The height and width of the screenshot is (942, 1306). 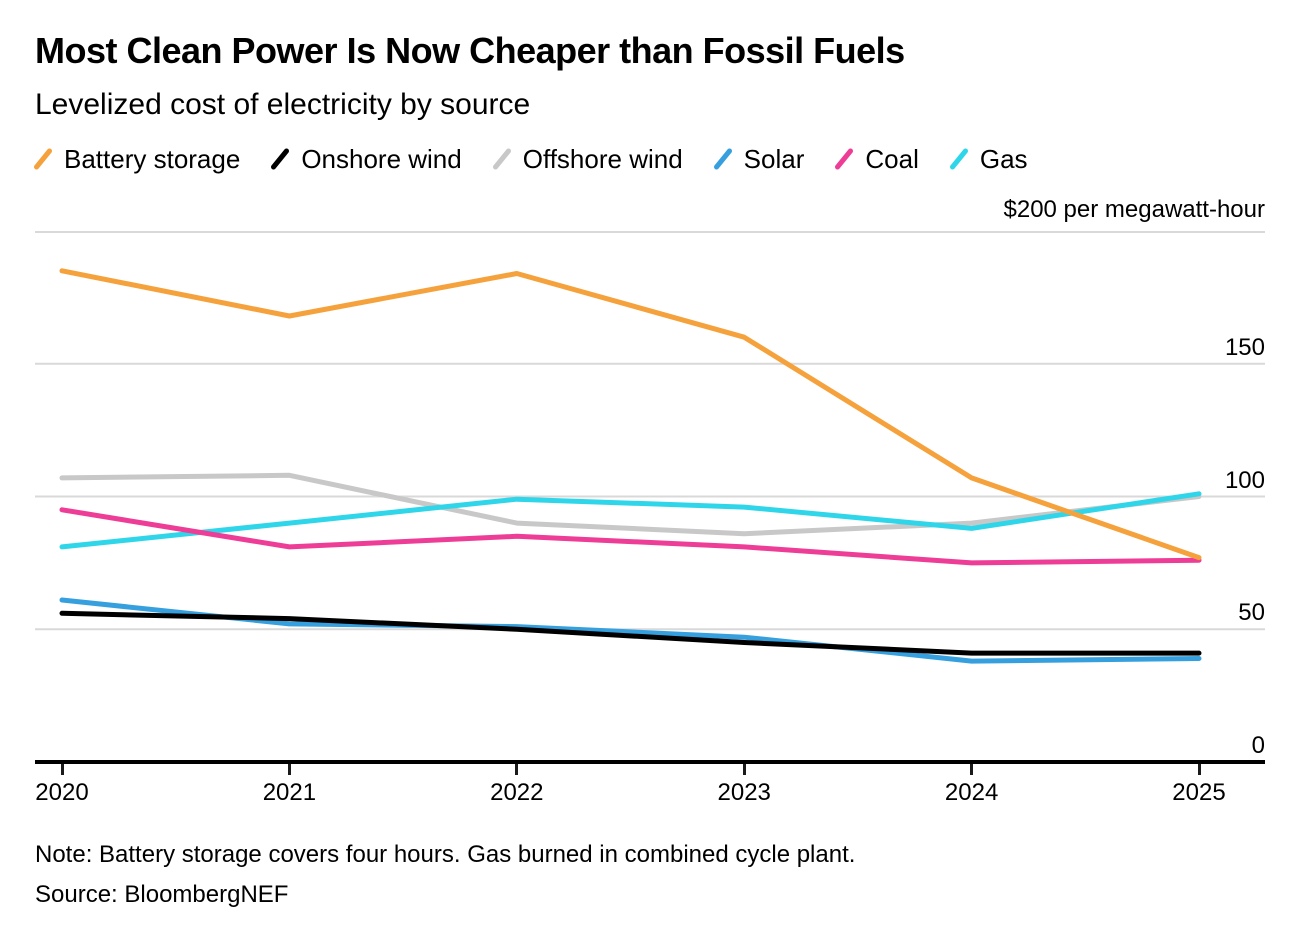 What do you see at coordinates (972, 769) in the screenshot?
I see `x-tick-2024` at bounding box center [972, 769].